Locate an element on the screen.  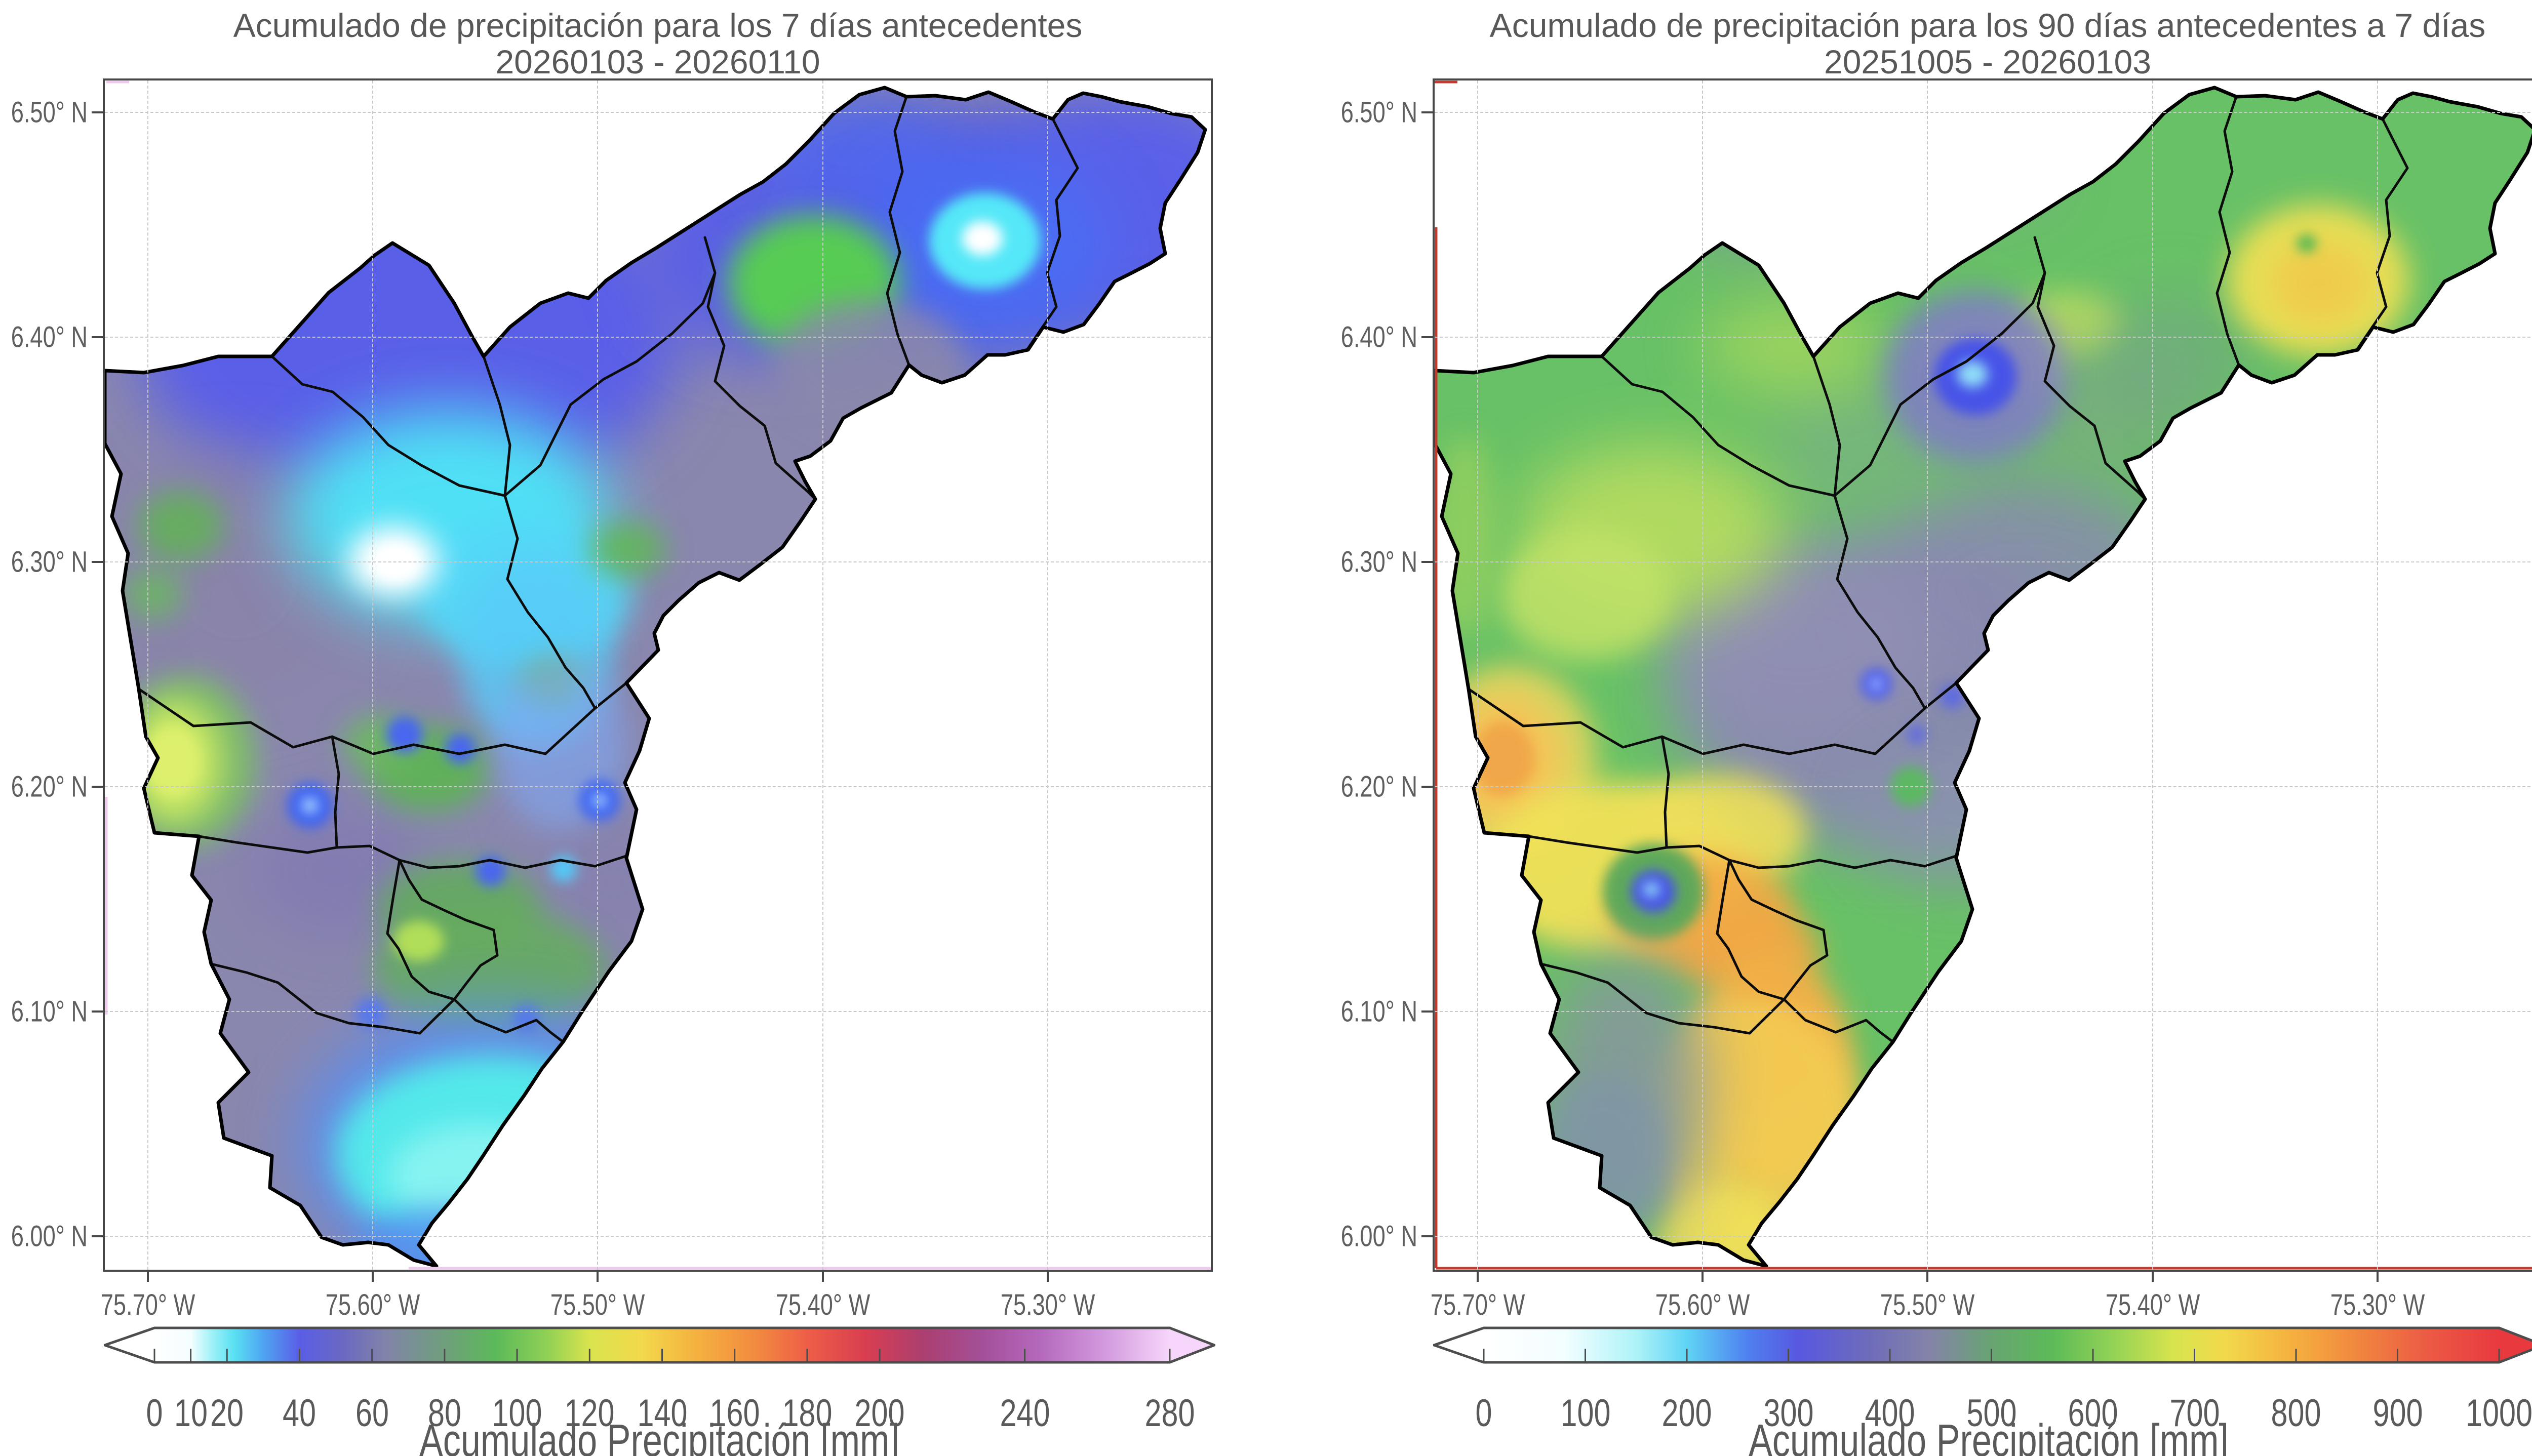
map2-colorbar-label: Acumulado Precipitación [mm] is located at coordinates (1988, 1435).